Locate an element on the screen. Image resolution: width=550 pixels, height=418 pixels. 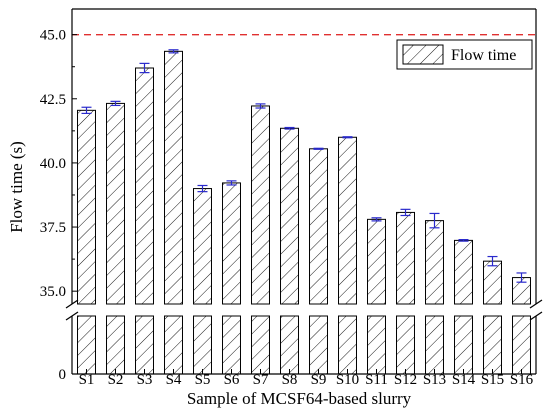
x-tick-label: S13 is located at coordinates (434, 380).